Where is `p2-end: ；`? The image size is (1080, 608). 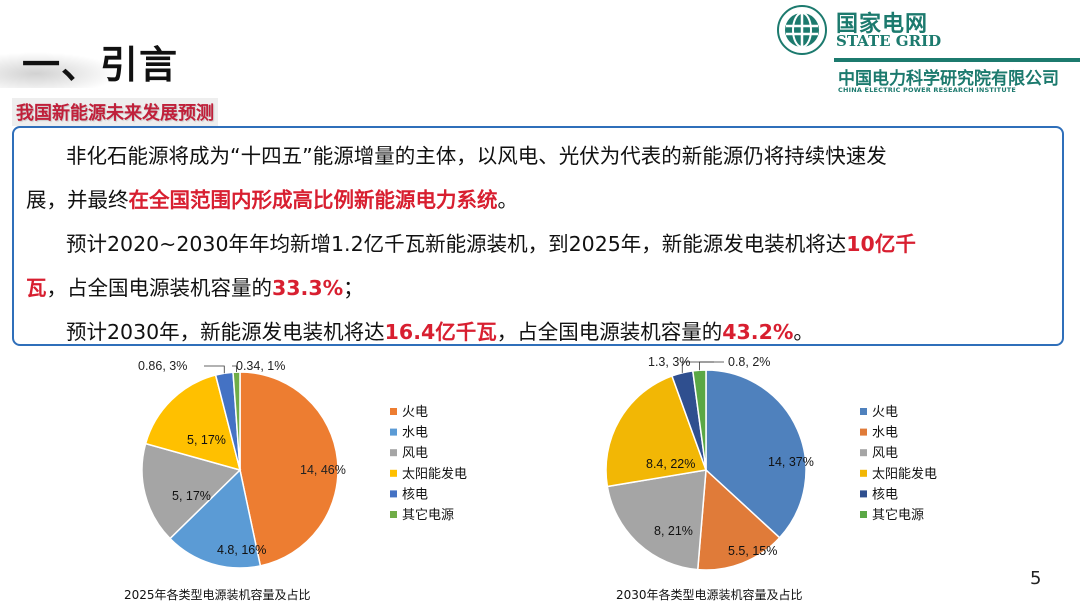
p2-end: ； is located at coordinates (353, 288).